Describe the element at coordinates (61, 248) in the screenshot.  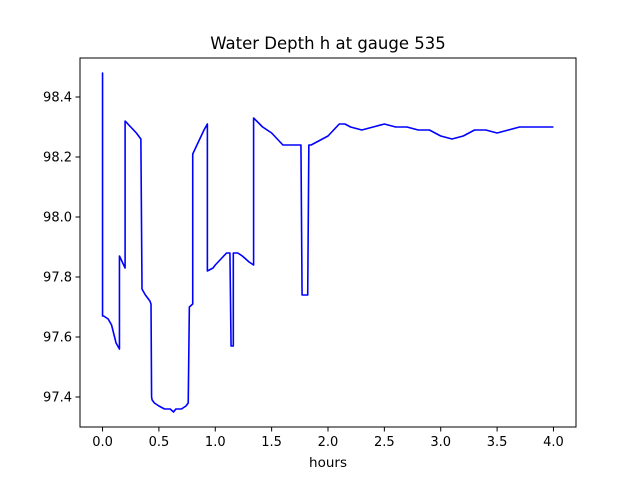
I see `y-axis-ticks: 97.4 97.6 97.8 98.0 98.2 98.4` at that location.